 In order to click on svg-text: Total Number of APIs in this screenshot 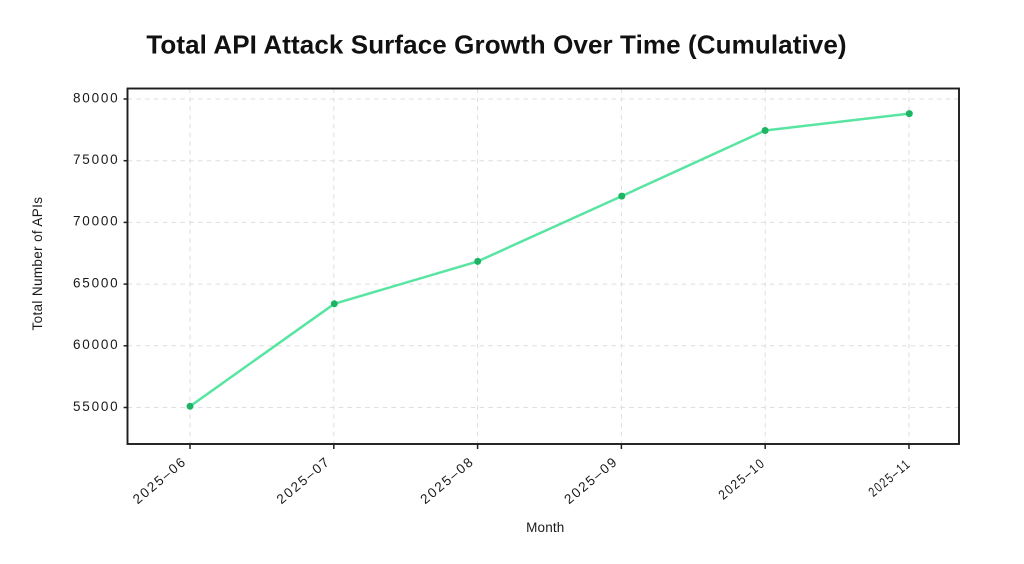, I will do `click(37, 264)`.